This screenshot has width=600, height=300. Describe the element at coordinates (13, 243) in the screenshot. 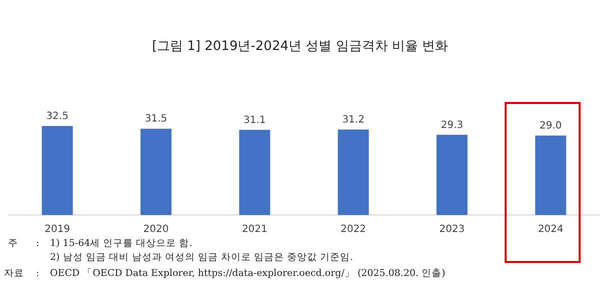

I see `text: 주` at that location.